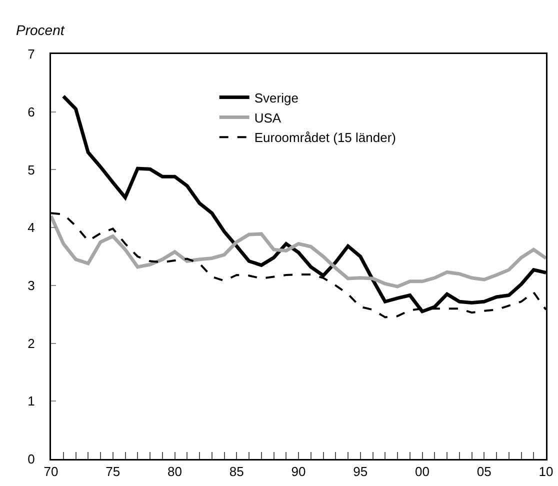 The height and width of the screenshot is (486, 558). Describe the element at coordinates (51, 472) in the screenshot. I see `x-tick-label: 70` at that location.